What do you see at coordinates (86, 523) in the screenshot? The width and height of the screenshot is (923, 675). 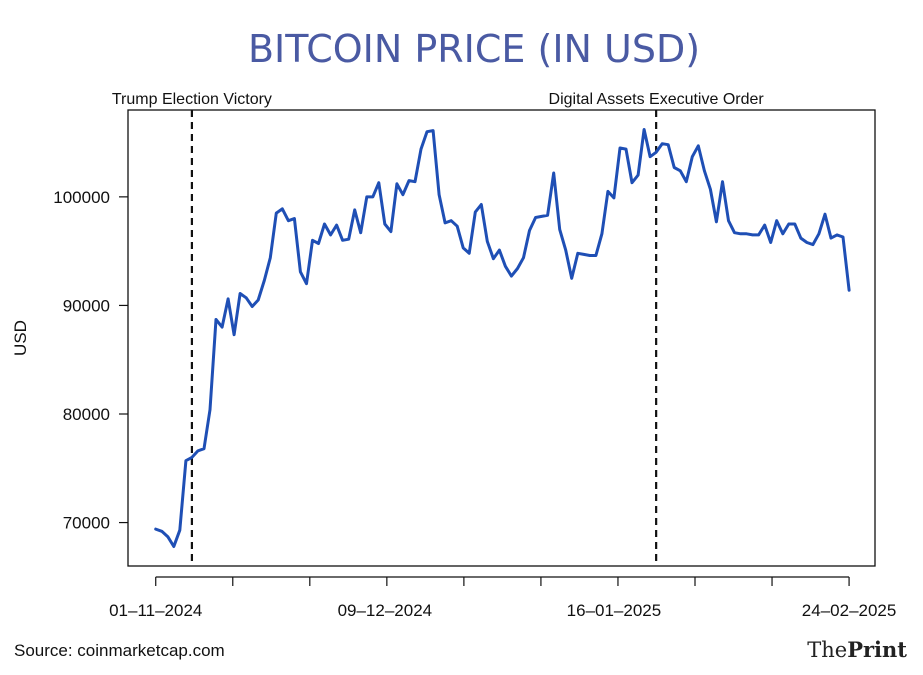 I see `y-tick-label: 70000` at bounding box center [86, 523].